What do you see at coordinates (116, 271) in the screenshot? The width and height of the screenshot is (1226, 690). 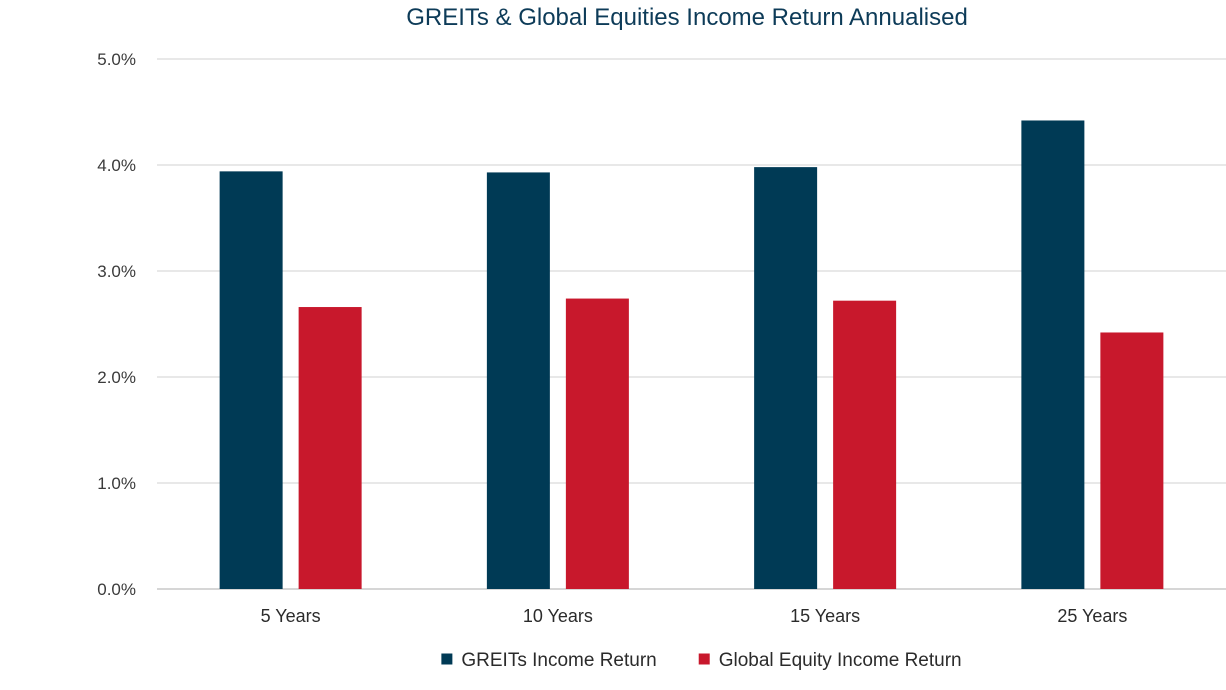 I see `y-tick-label: 3.0%` at bounding box center [116, 271].